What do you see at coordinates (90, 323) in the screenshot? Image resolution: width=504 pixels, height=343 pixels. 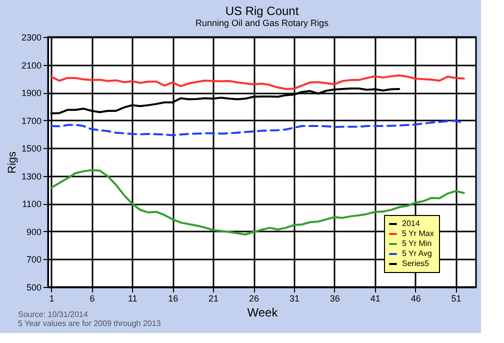 I see `text: 5 Year values are for 2009 through 2013` at bounding box center [90, 323].